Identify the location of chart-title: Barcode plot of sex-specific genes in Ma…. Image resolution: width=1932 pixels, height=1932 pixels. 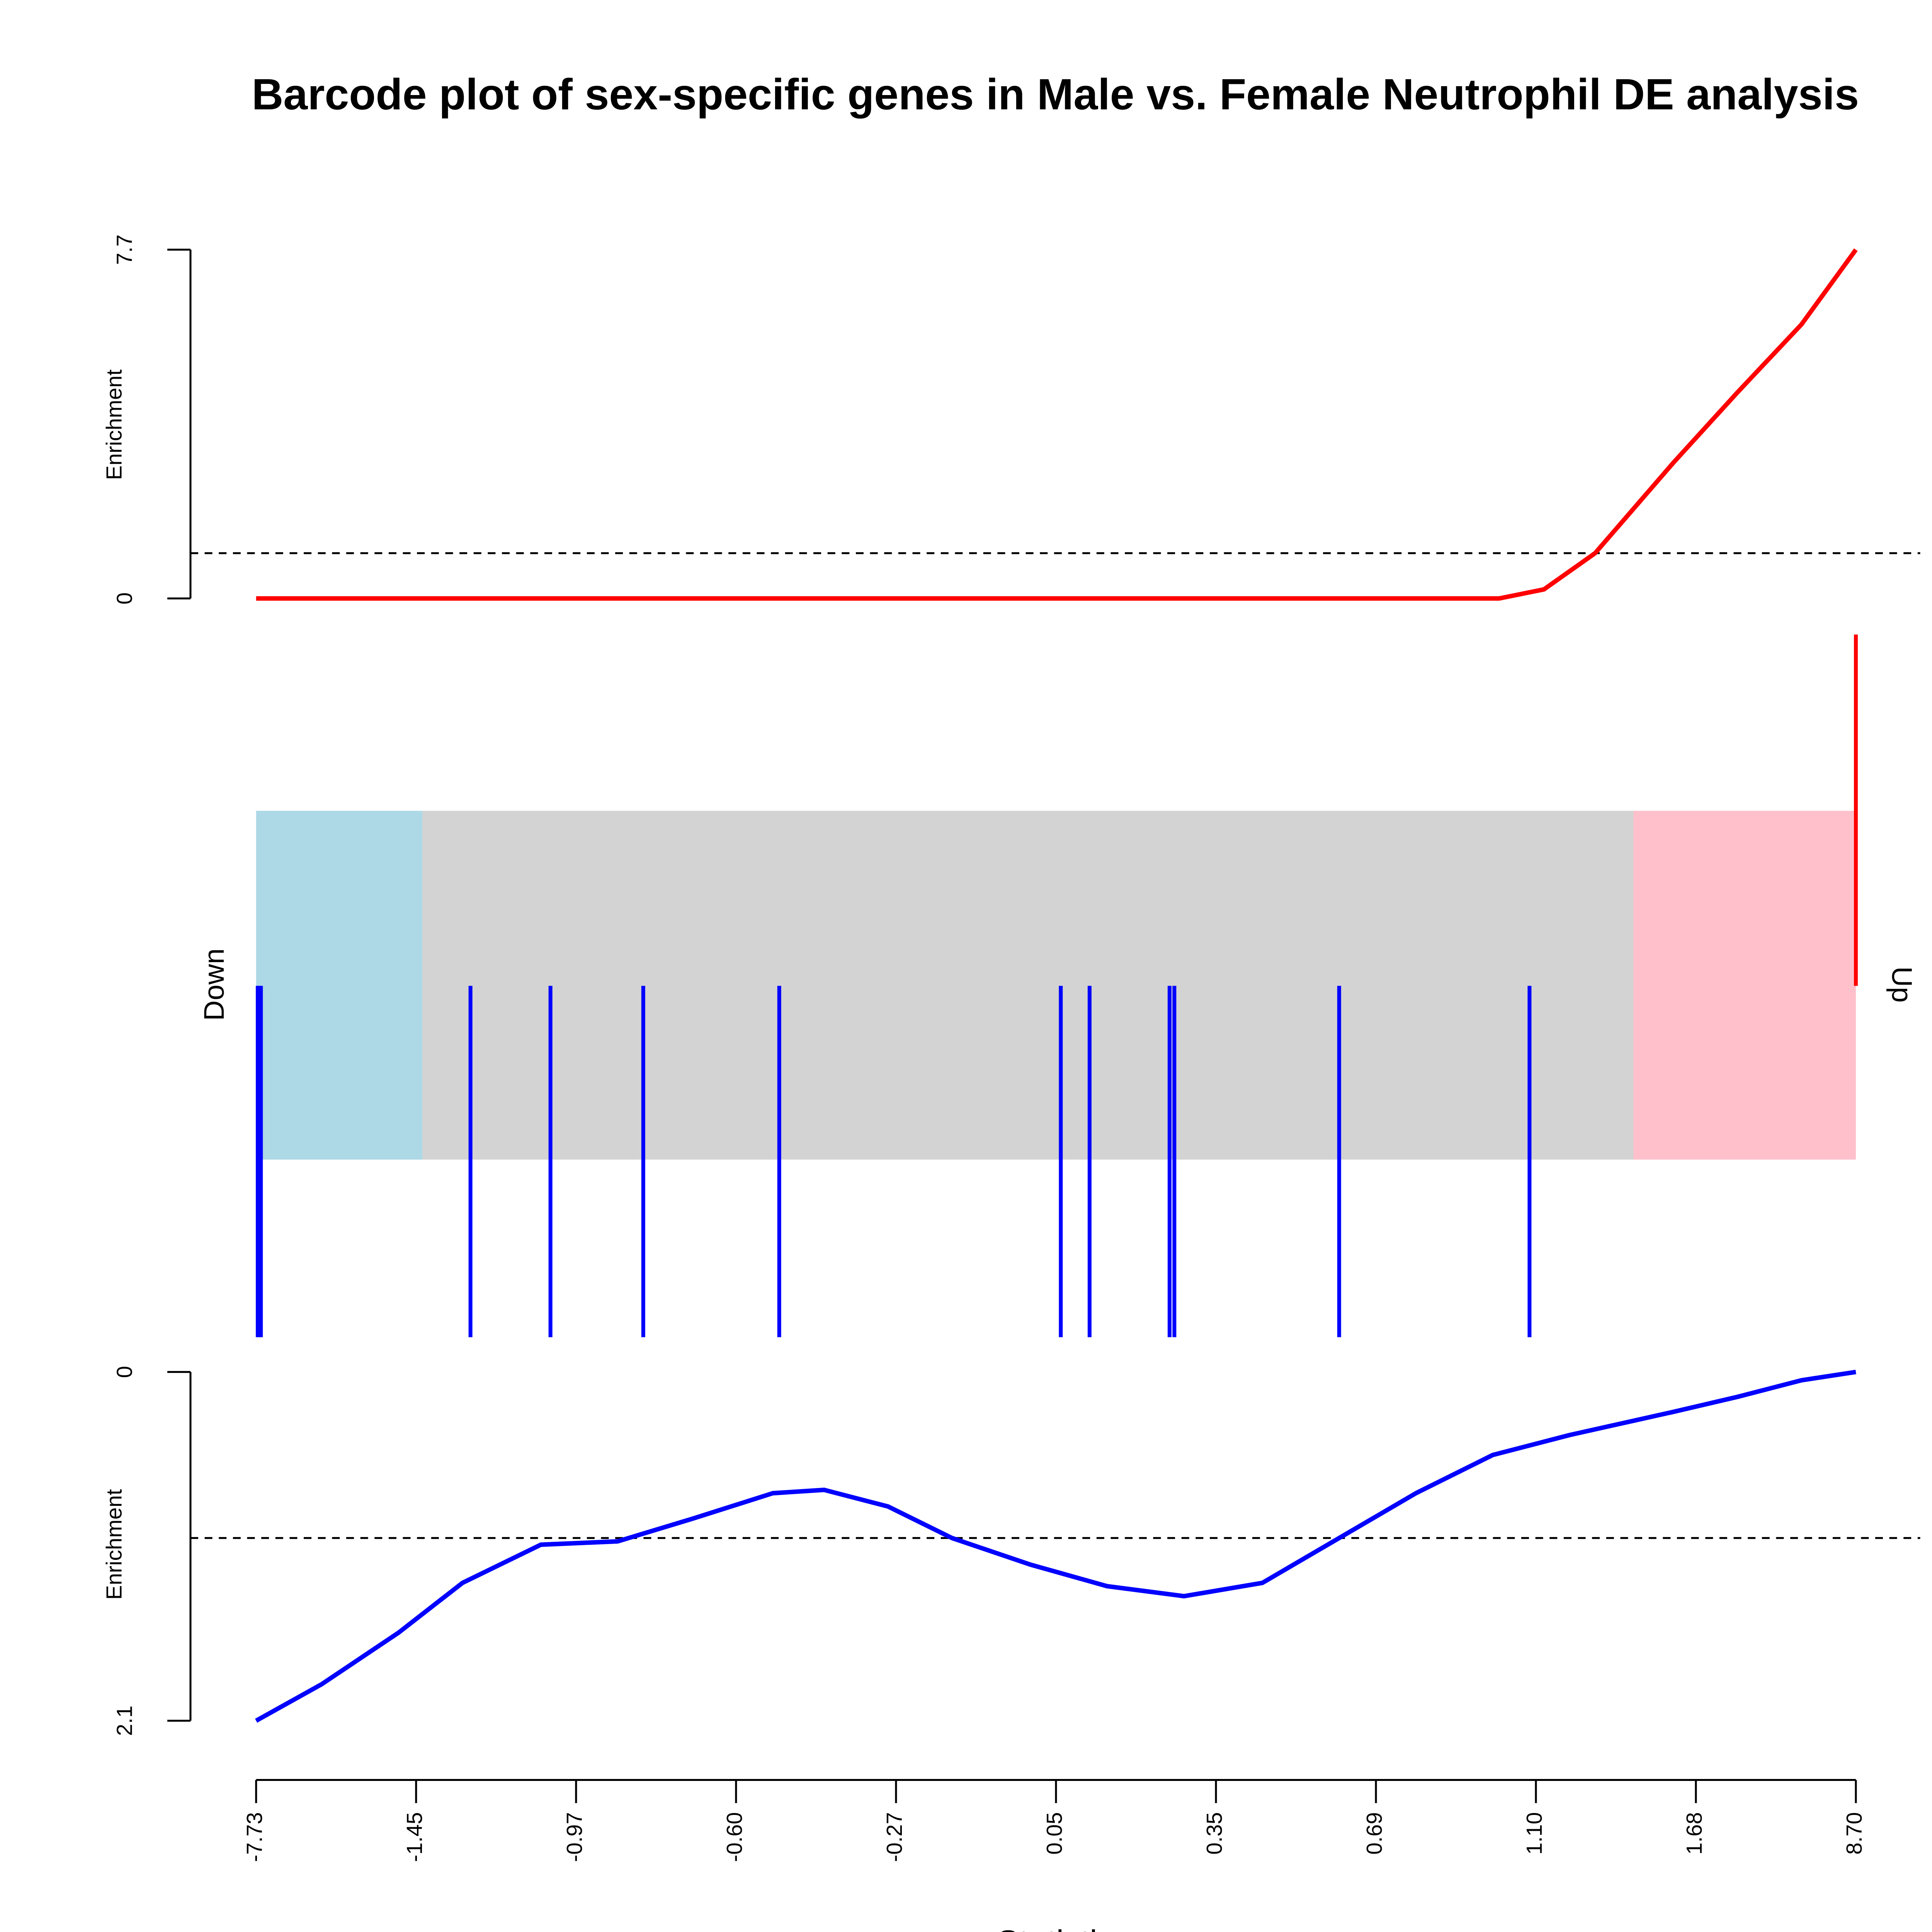
(1056, 94).